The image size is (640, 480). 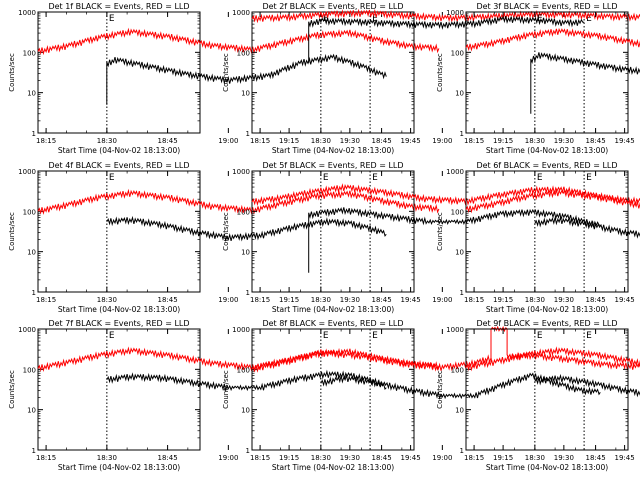 What do you see at coordinates (546, 165) in the screenshot?
I see `panel-title: Det 6f BLACK = Events, RED = LLD` at bounding box center [546, 165].